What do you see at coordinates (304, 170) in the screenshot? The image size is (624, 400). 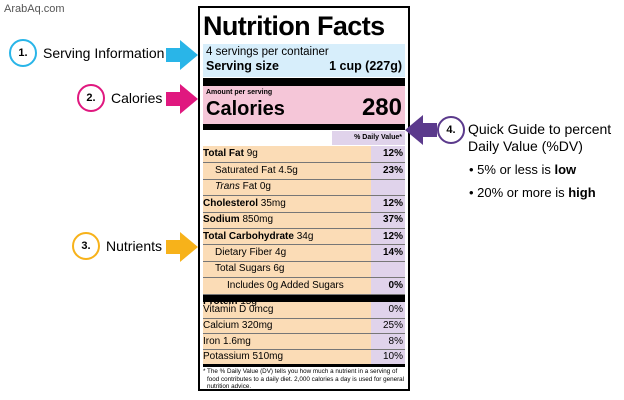 I see `nutrient-row: Saturated Fat 4.5g 23%` at bounding box center [304, 170].